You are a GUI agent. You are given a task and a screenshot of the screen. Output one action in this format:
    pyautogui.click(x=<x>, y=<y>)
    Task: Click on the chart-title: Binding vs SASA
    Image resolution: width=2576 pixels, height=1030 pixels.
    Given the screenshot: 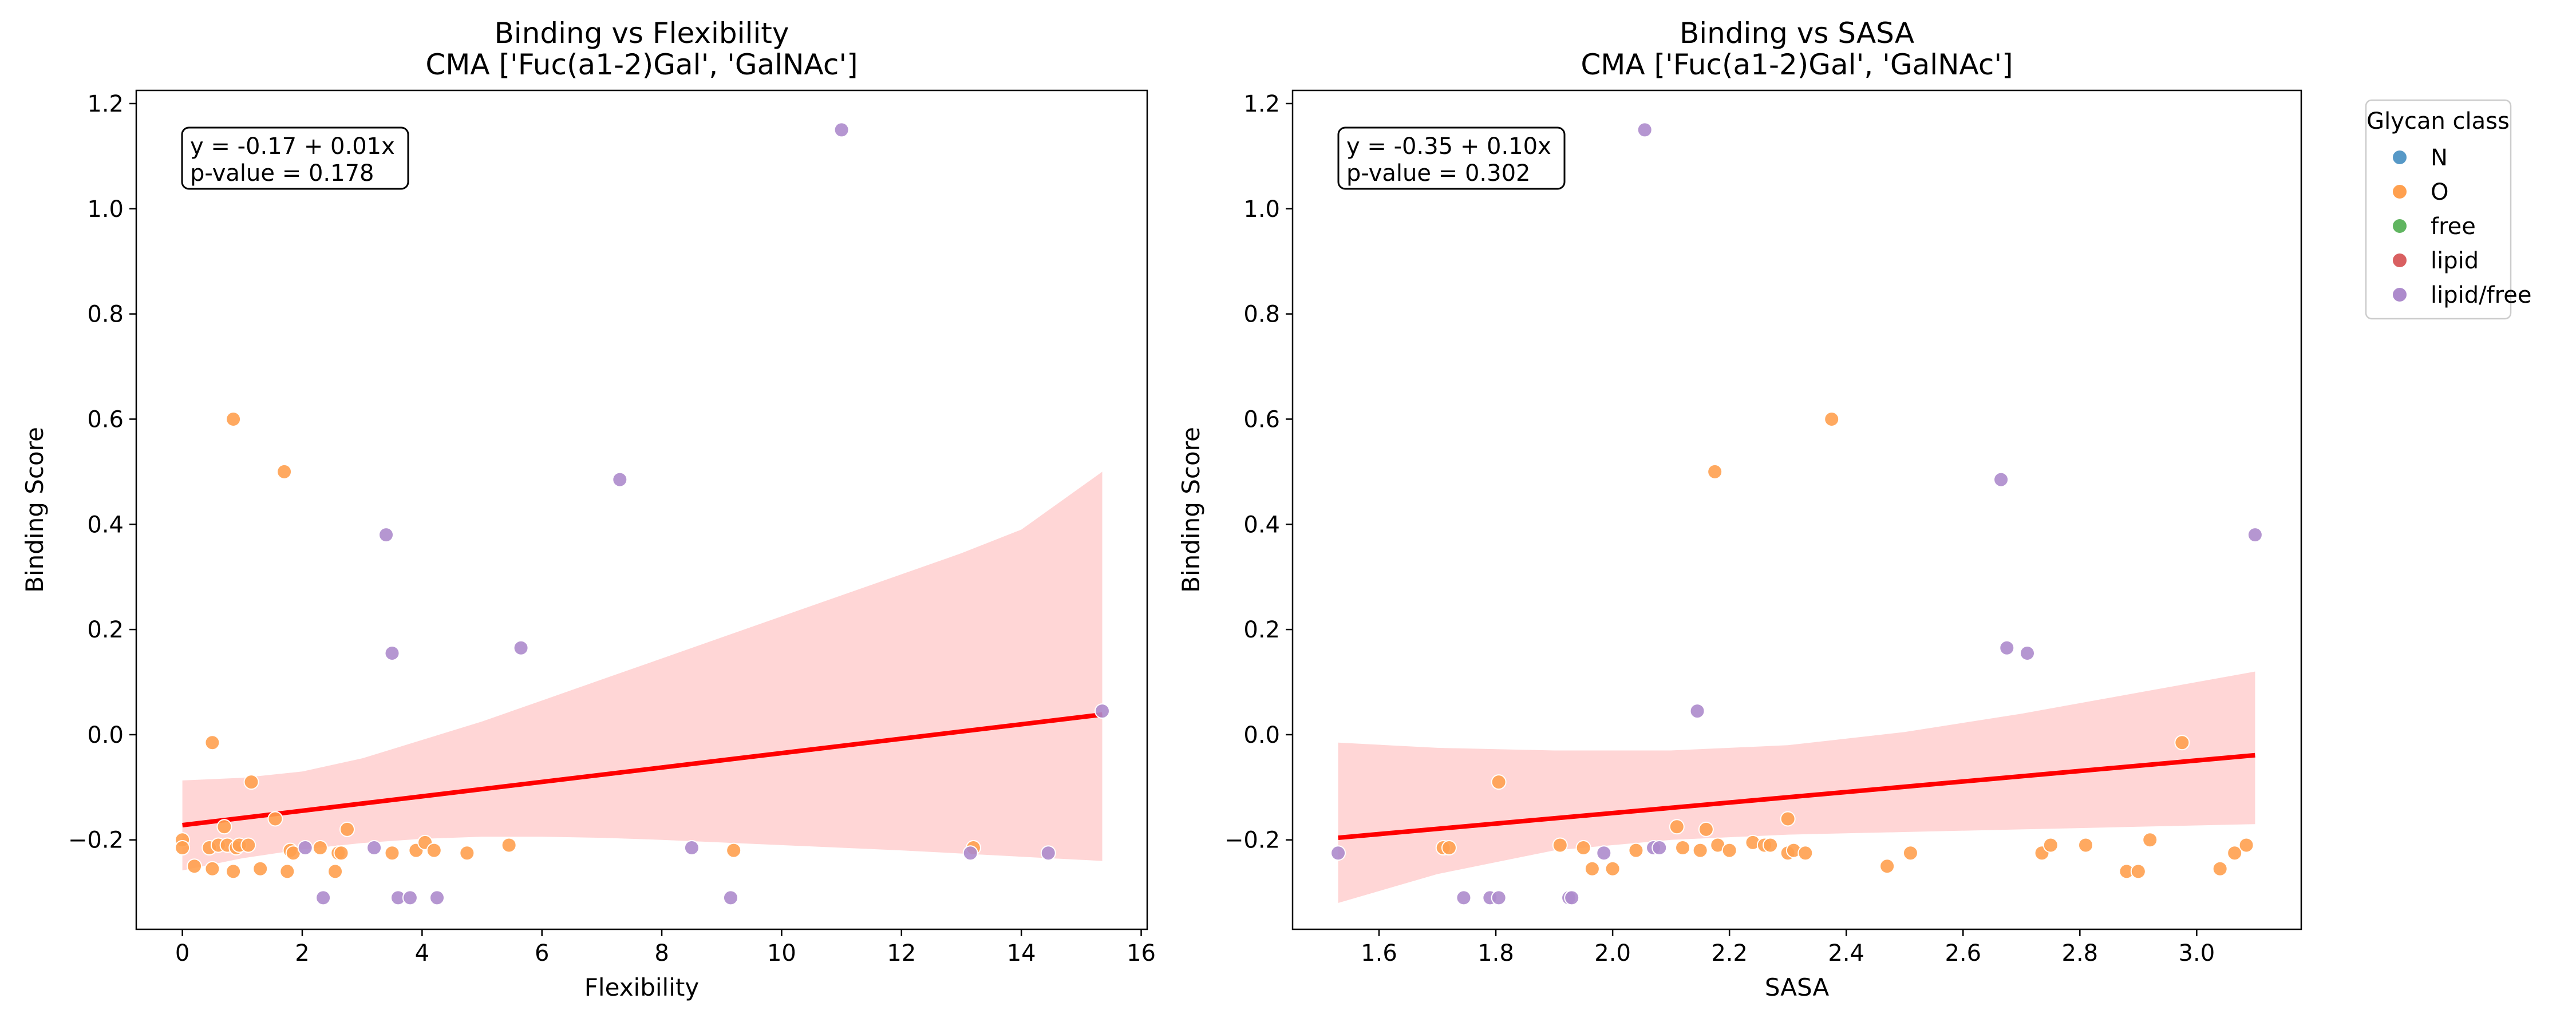 What is the action you would take?
    pyautogui.click(x=1797, y=33)
    